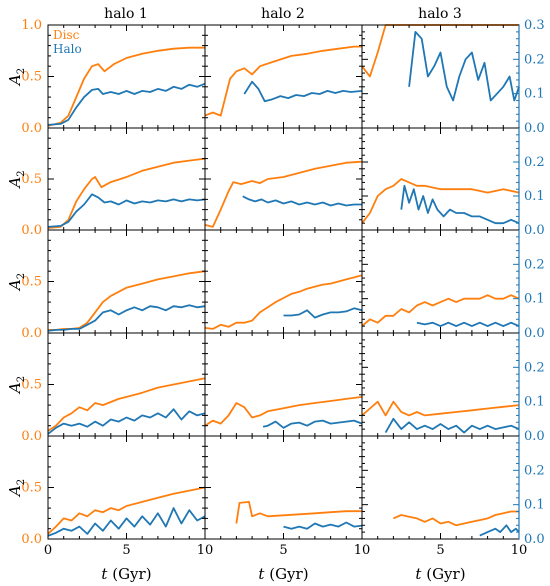 The image size is (550, 586). I want to click on column-titles: halo 1 halo 2 halo 3, so click(283, 14).